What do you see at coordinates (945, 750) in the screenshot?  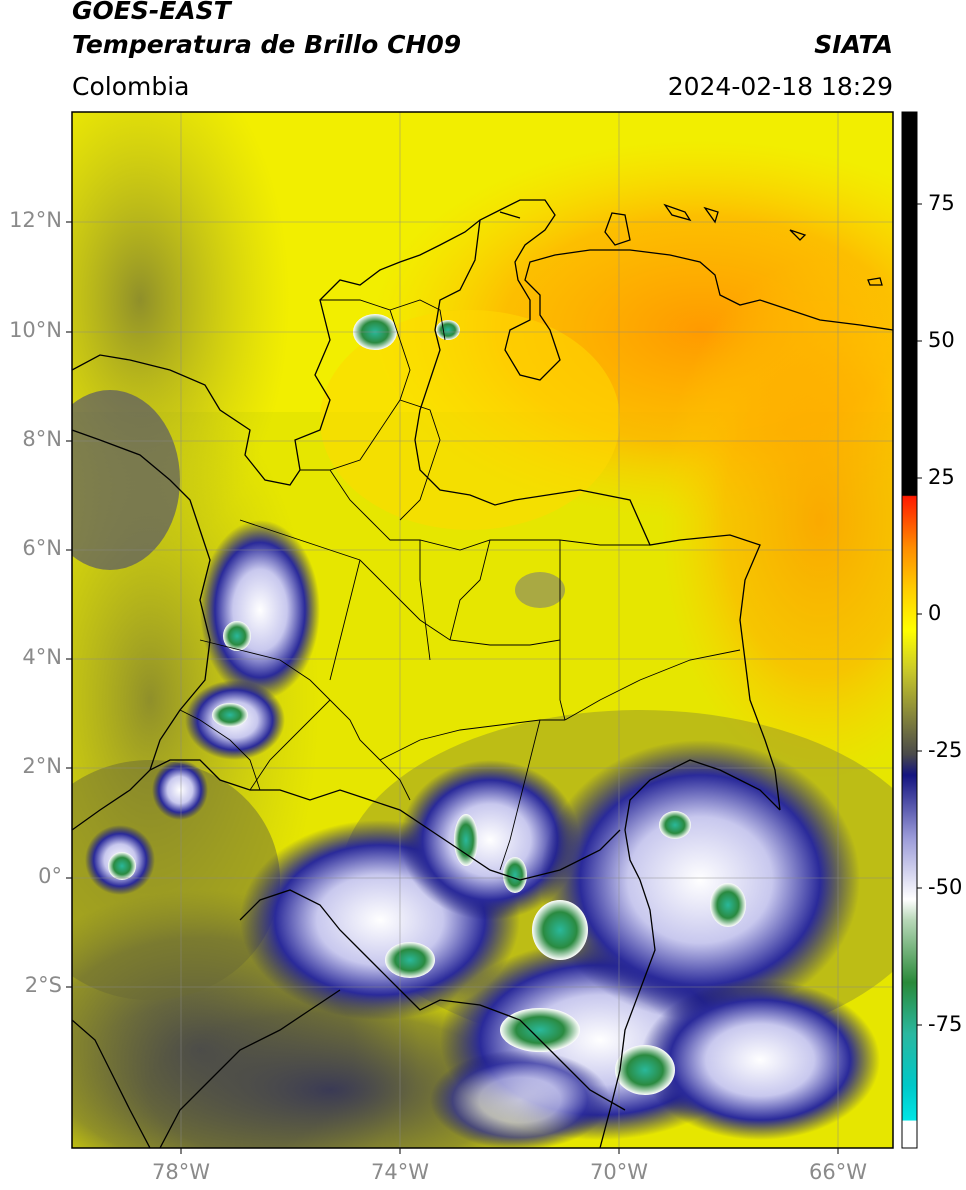 I see `colorbar-label-neg25: -25` at bounding box center [945, 750].